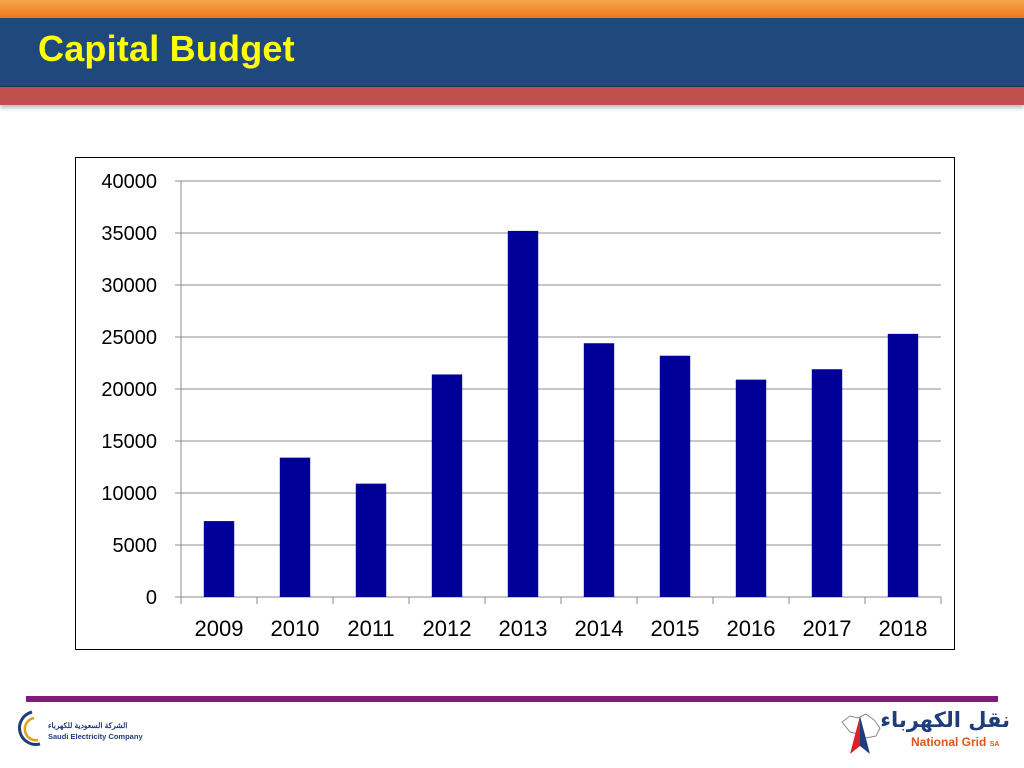  What do you see at coordinates (827, 628) in the screenshot?
I see `x-tick-label: 2017` at bounding box center [827, 628].